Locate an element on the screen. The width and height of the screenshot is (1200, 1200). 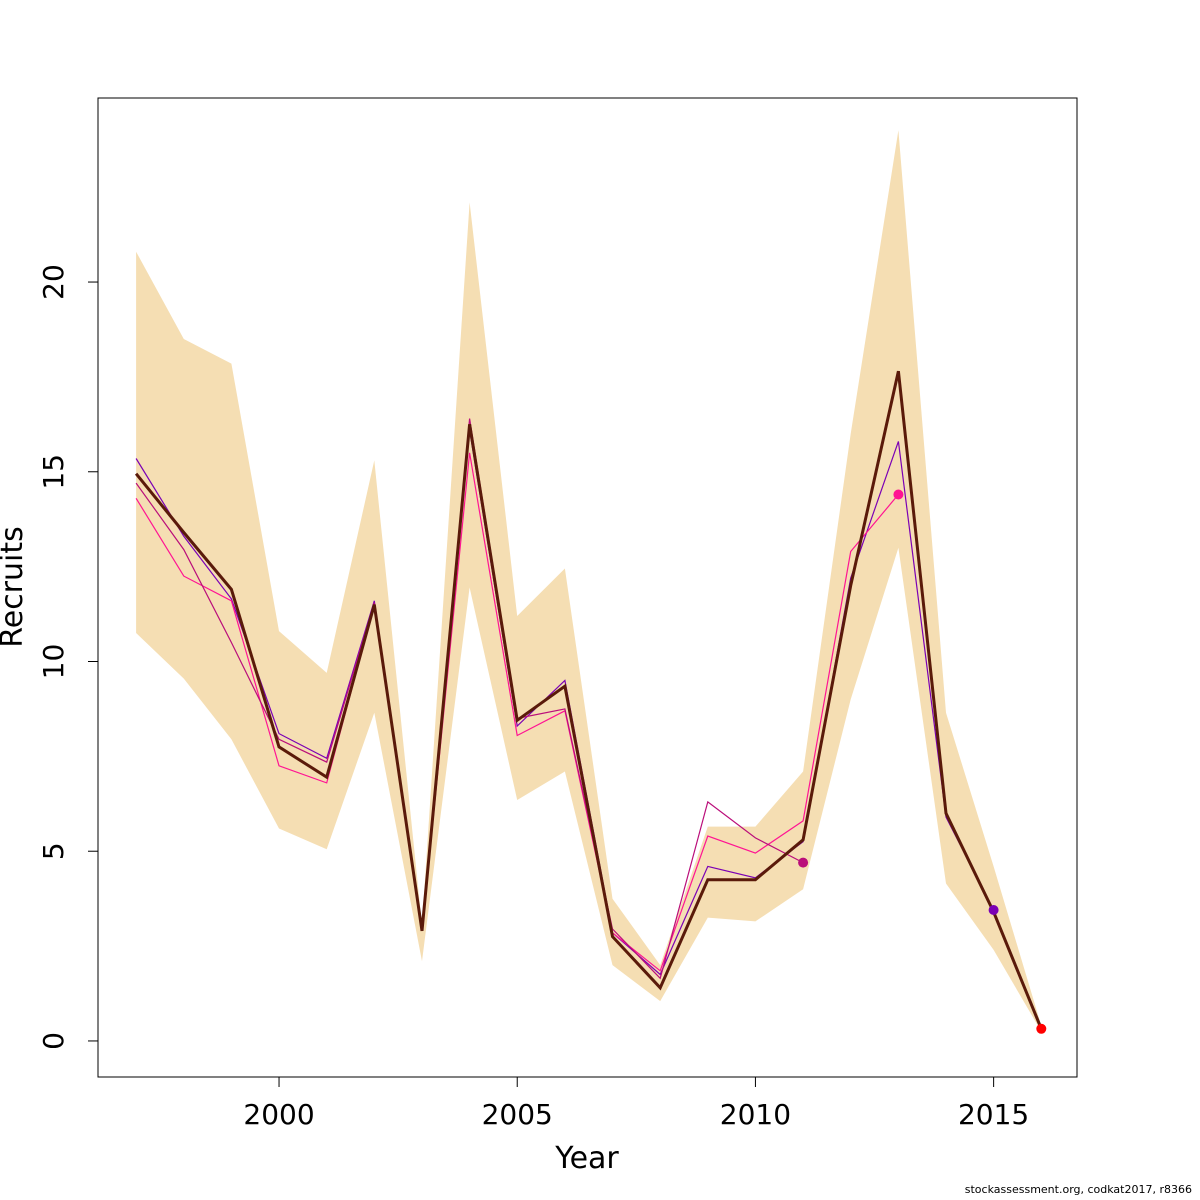
y-tick-label: 0 is located at coordinates (53, 1041).